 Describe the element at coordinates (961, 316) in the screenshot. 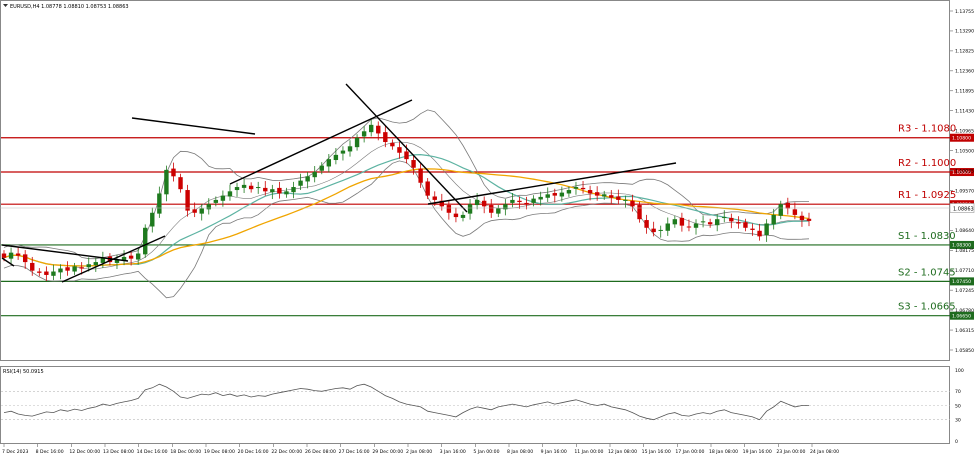

I see `level-price-tag-label: 1.06650` at that location.